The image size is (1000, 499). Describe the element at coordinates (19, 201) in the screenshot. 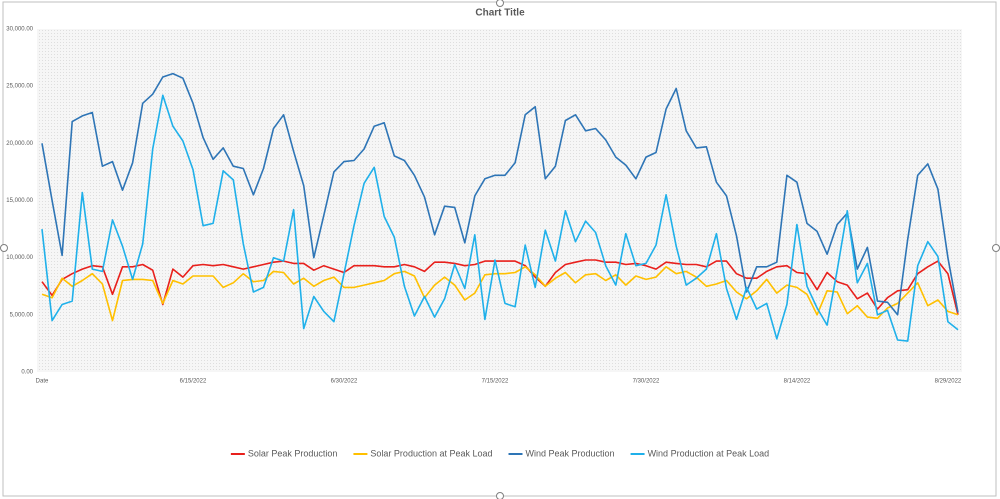

I see `y-tick-label: 15,000.00` at that location.